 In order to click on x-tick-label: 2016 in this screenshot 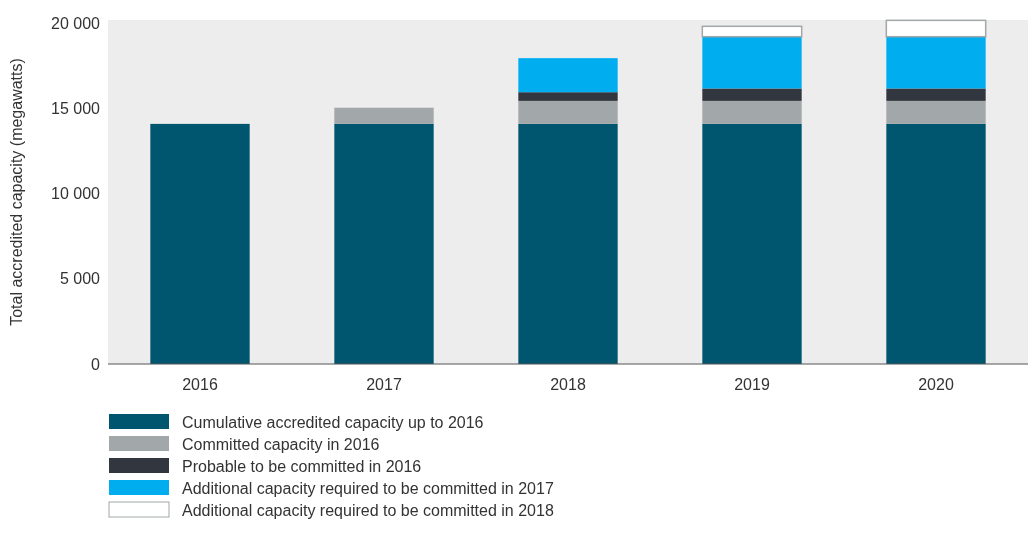, I will do `click(200, 384)`.